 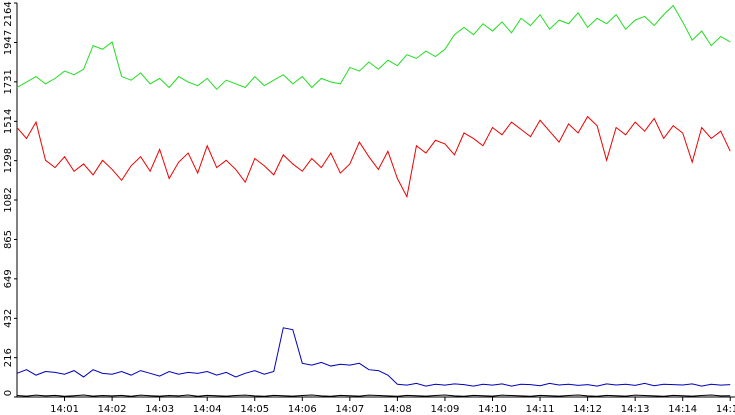 I want to click on y-tick-label: 865, so click(x=8, y=239).